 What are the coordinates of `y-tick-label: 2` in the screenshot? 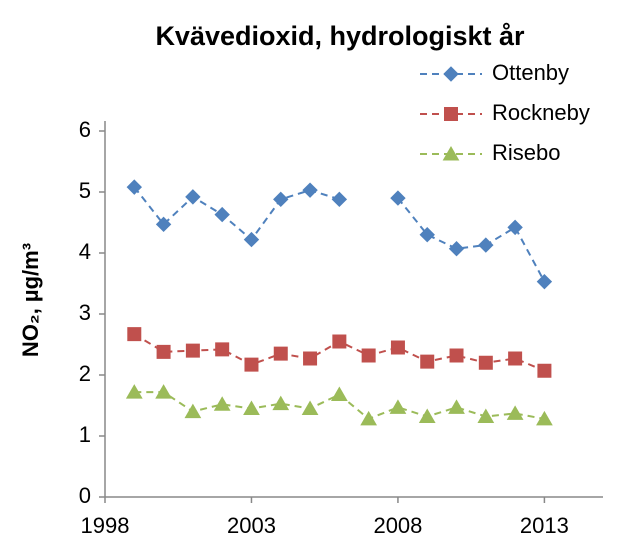 It's located at (85, 373).